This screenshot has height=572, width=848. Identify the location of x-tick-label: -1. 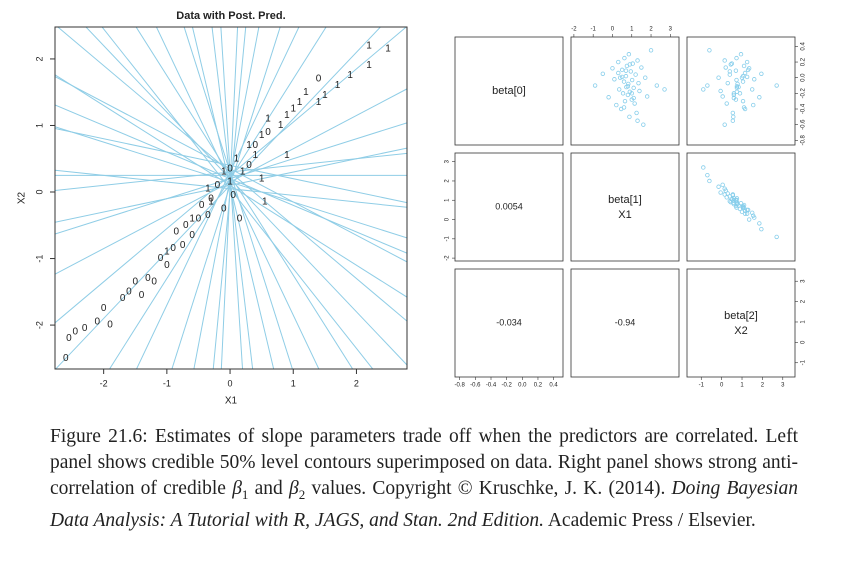
(167, 383).